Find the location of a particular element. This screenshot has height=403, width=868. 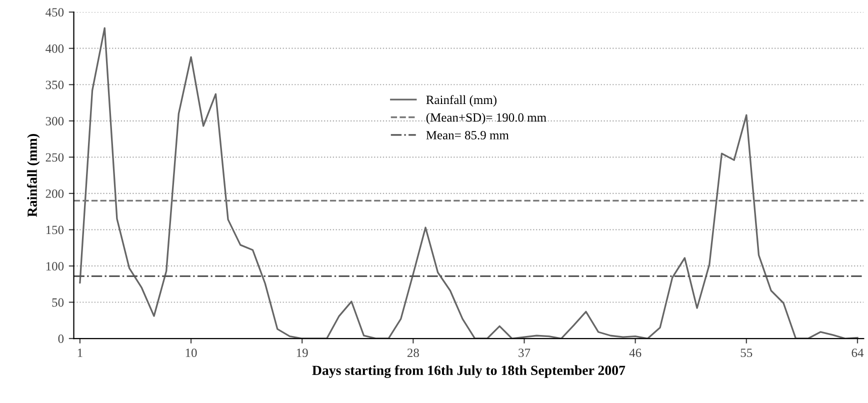

x-tick-label: 19 is located at coordinates (302, 353).